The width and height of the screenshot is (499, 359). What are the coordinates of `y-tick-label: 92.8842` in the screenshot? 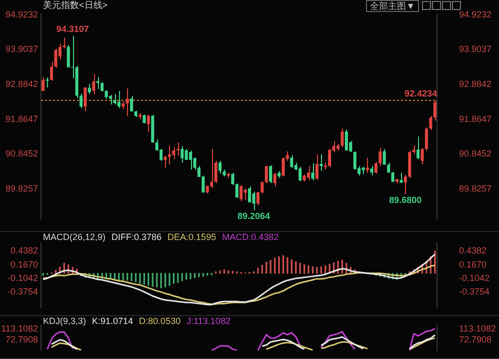 It's located at (21, 84).